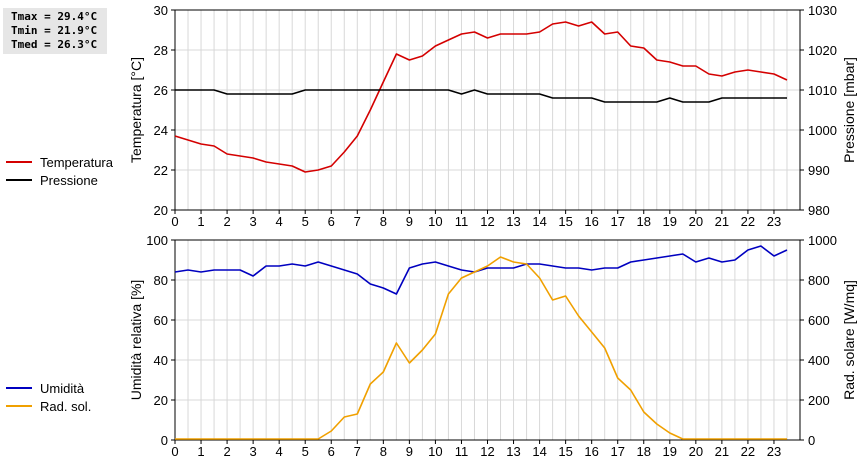 The height and width of the screenshot is (460, 860). I want to click on stat-tmed: Tmed = 26.3°C, so click(54, 44).